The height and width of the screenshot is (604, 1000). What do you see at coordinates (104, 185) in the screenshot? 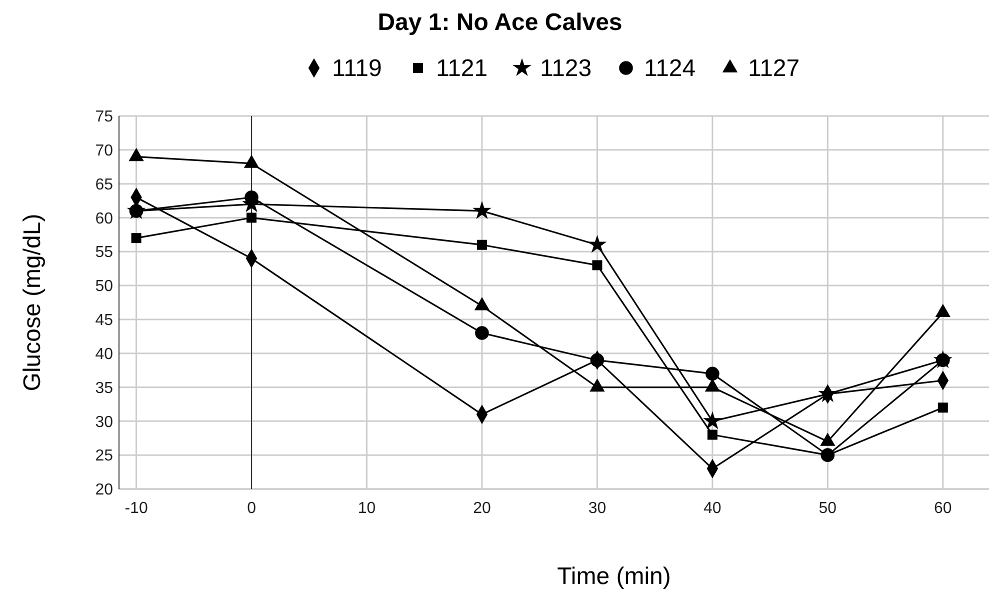
I see `y-tick-label: 65` at bounding box center [104, 185].